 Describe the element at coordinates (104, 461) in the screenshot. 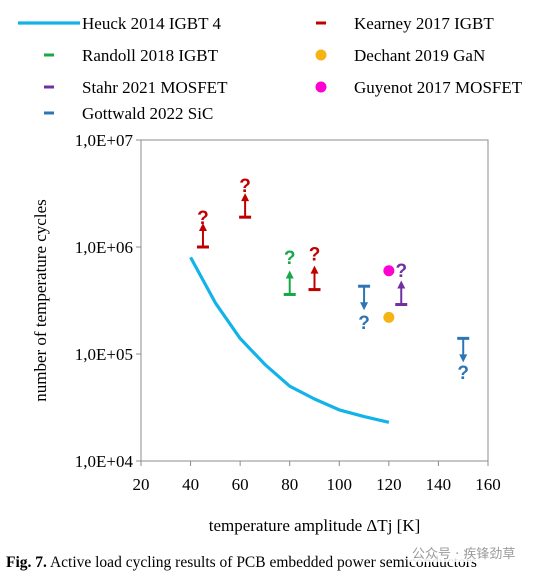

I see `y-tick-label: 1,0E+04` at that location.